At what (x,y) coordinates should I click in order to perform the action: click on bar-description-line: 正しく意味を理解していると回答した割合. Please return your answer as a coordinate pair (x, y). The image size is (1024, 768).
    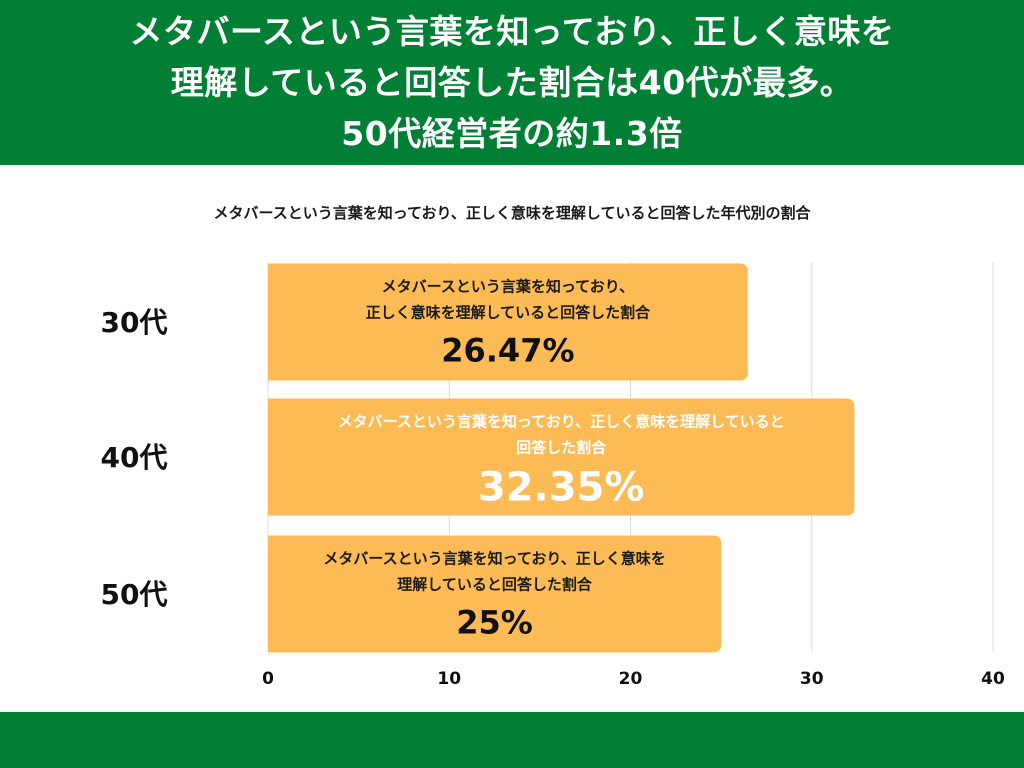
    Looking at the image, I should click on (509, 313).